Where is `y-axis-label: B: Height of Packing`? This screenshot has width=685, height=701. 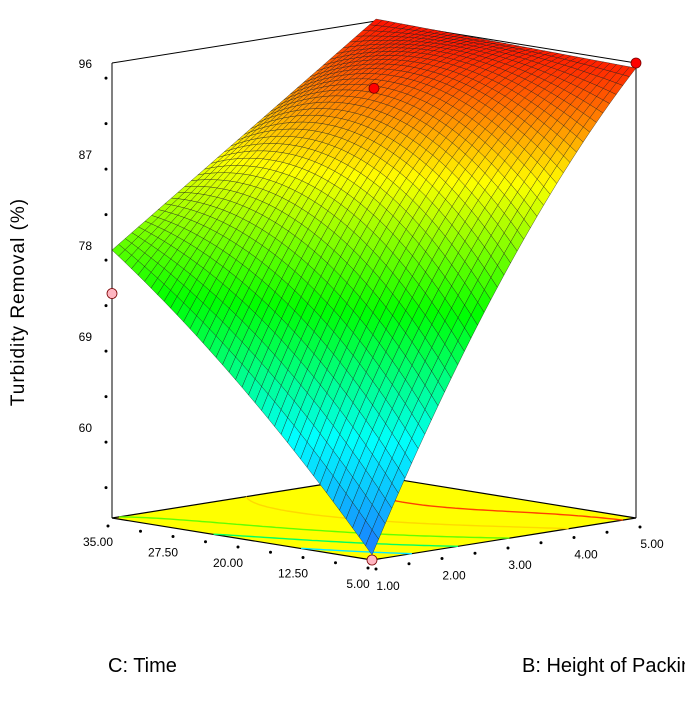
y-axis-label: B: Height of Packing is located at coordinates (603, 666).